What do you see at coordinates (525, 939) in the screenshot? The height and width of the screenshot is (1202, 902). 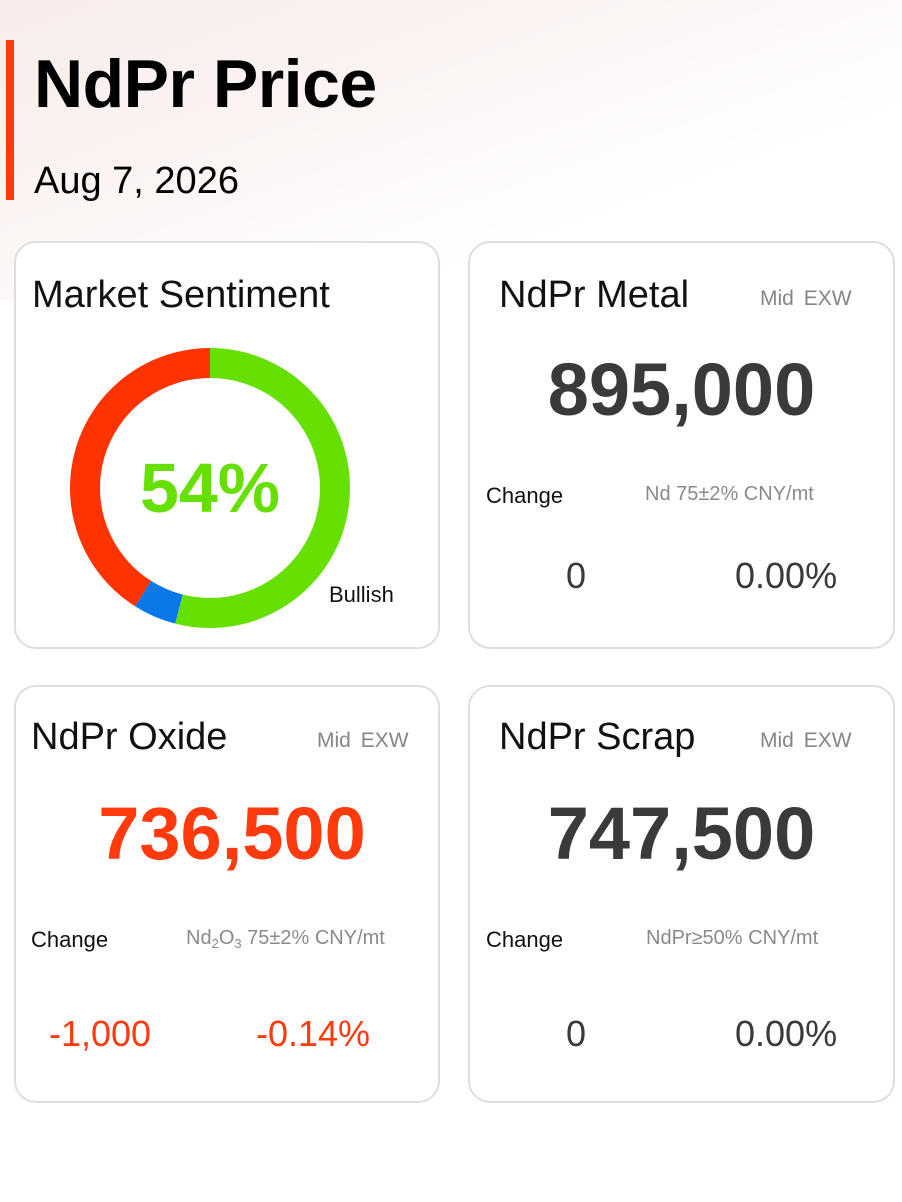 I see `ndpr-scrap-change-label: Change` at bounding box center [525, 939].